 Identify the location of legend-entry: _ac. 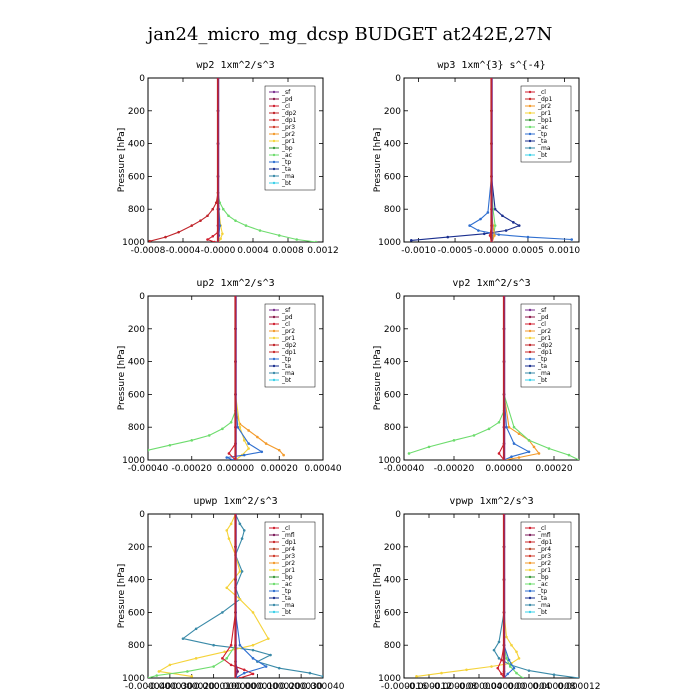
(542, 127).